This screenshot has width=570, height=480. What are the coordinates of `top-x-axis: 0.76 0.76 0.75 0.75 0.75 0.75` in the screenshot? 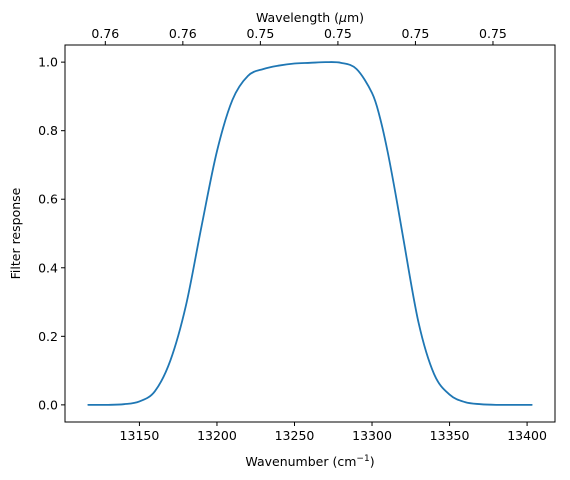 It's located at (299, 35).